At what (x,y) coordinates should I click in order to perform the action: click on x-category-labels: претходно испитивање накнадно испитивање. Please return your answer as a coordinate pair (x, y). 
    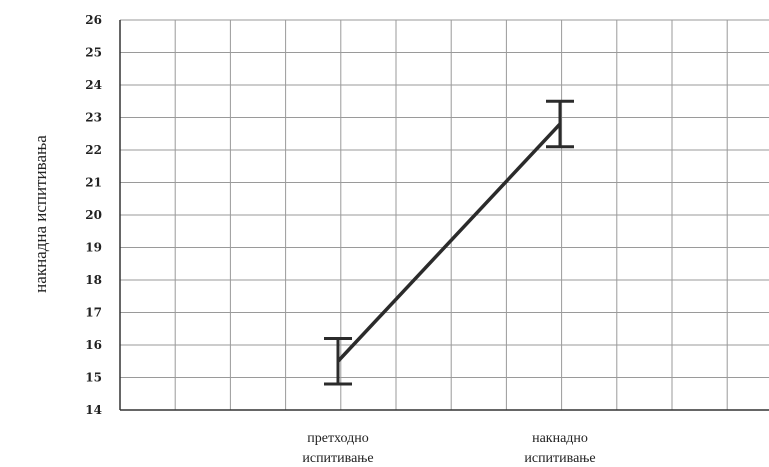
    Looking at the image, I should click on (448, 448).